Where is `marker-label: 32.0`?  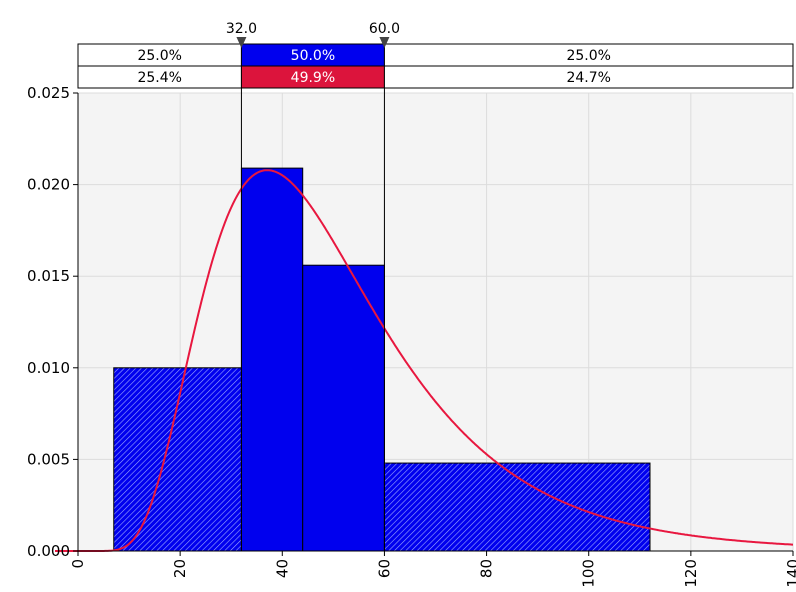 marker-label: 32.0 is located at coordinates (241, 29).